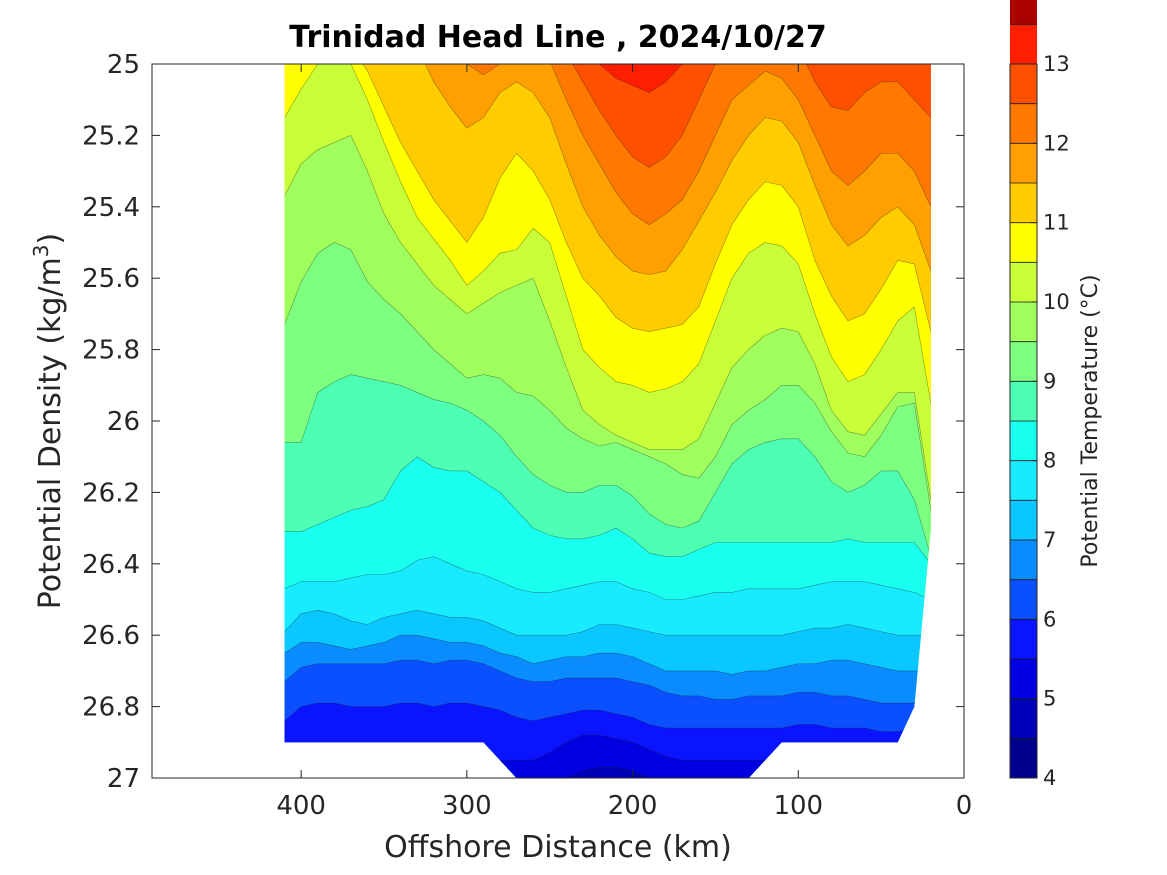 The height and width of the screenshot is (875, 1167). What do you see at coordinates (111, 636) in the screenshot?
I see `y-tick-label: 26.6` at bounding box center [111, 636].